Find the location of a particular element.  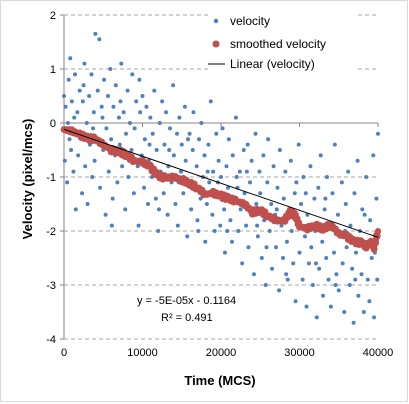

legend-box is located at coordinates (283, 43).